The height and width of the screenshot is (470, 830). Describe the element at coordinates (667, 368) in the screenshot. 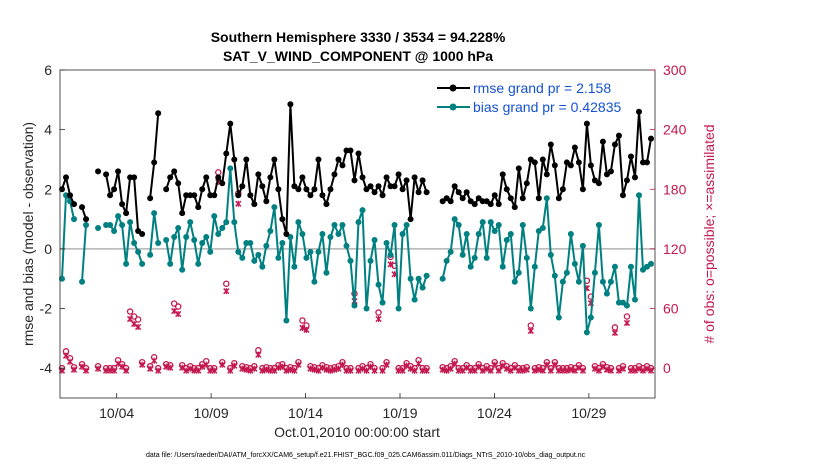

I see `right-tick-label: 0` at that location.